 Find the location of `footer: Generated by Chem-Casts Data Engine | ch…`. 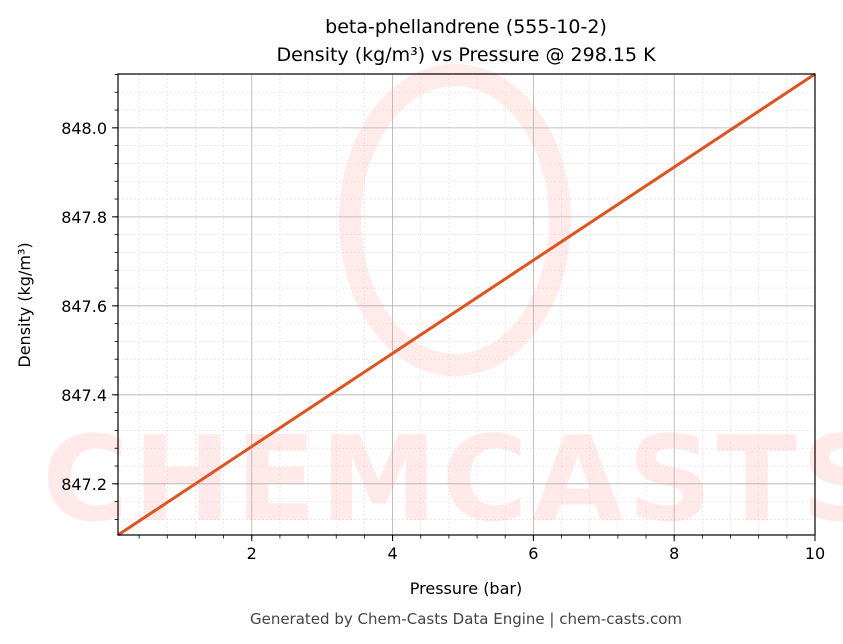

footer: Generated by Chem-Casts Data Engine | ch… is located at coordinates (466, 619).